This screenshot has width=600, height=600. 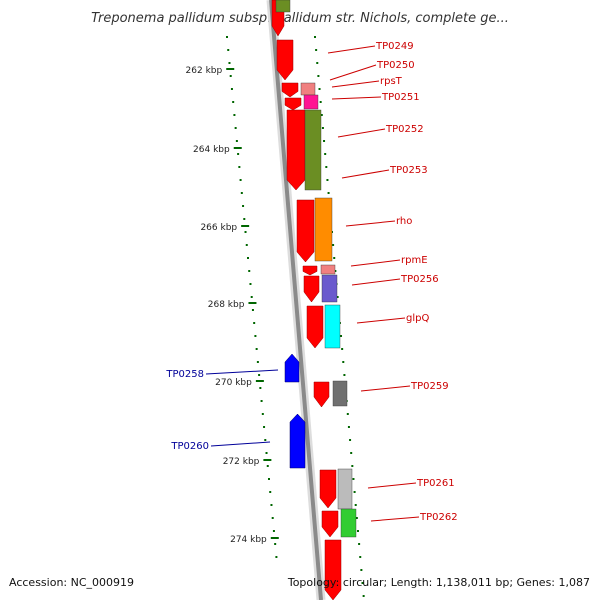 I want to click on gene-label: TP0249, so click(x=394, y=46).